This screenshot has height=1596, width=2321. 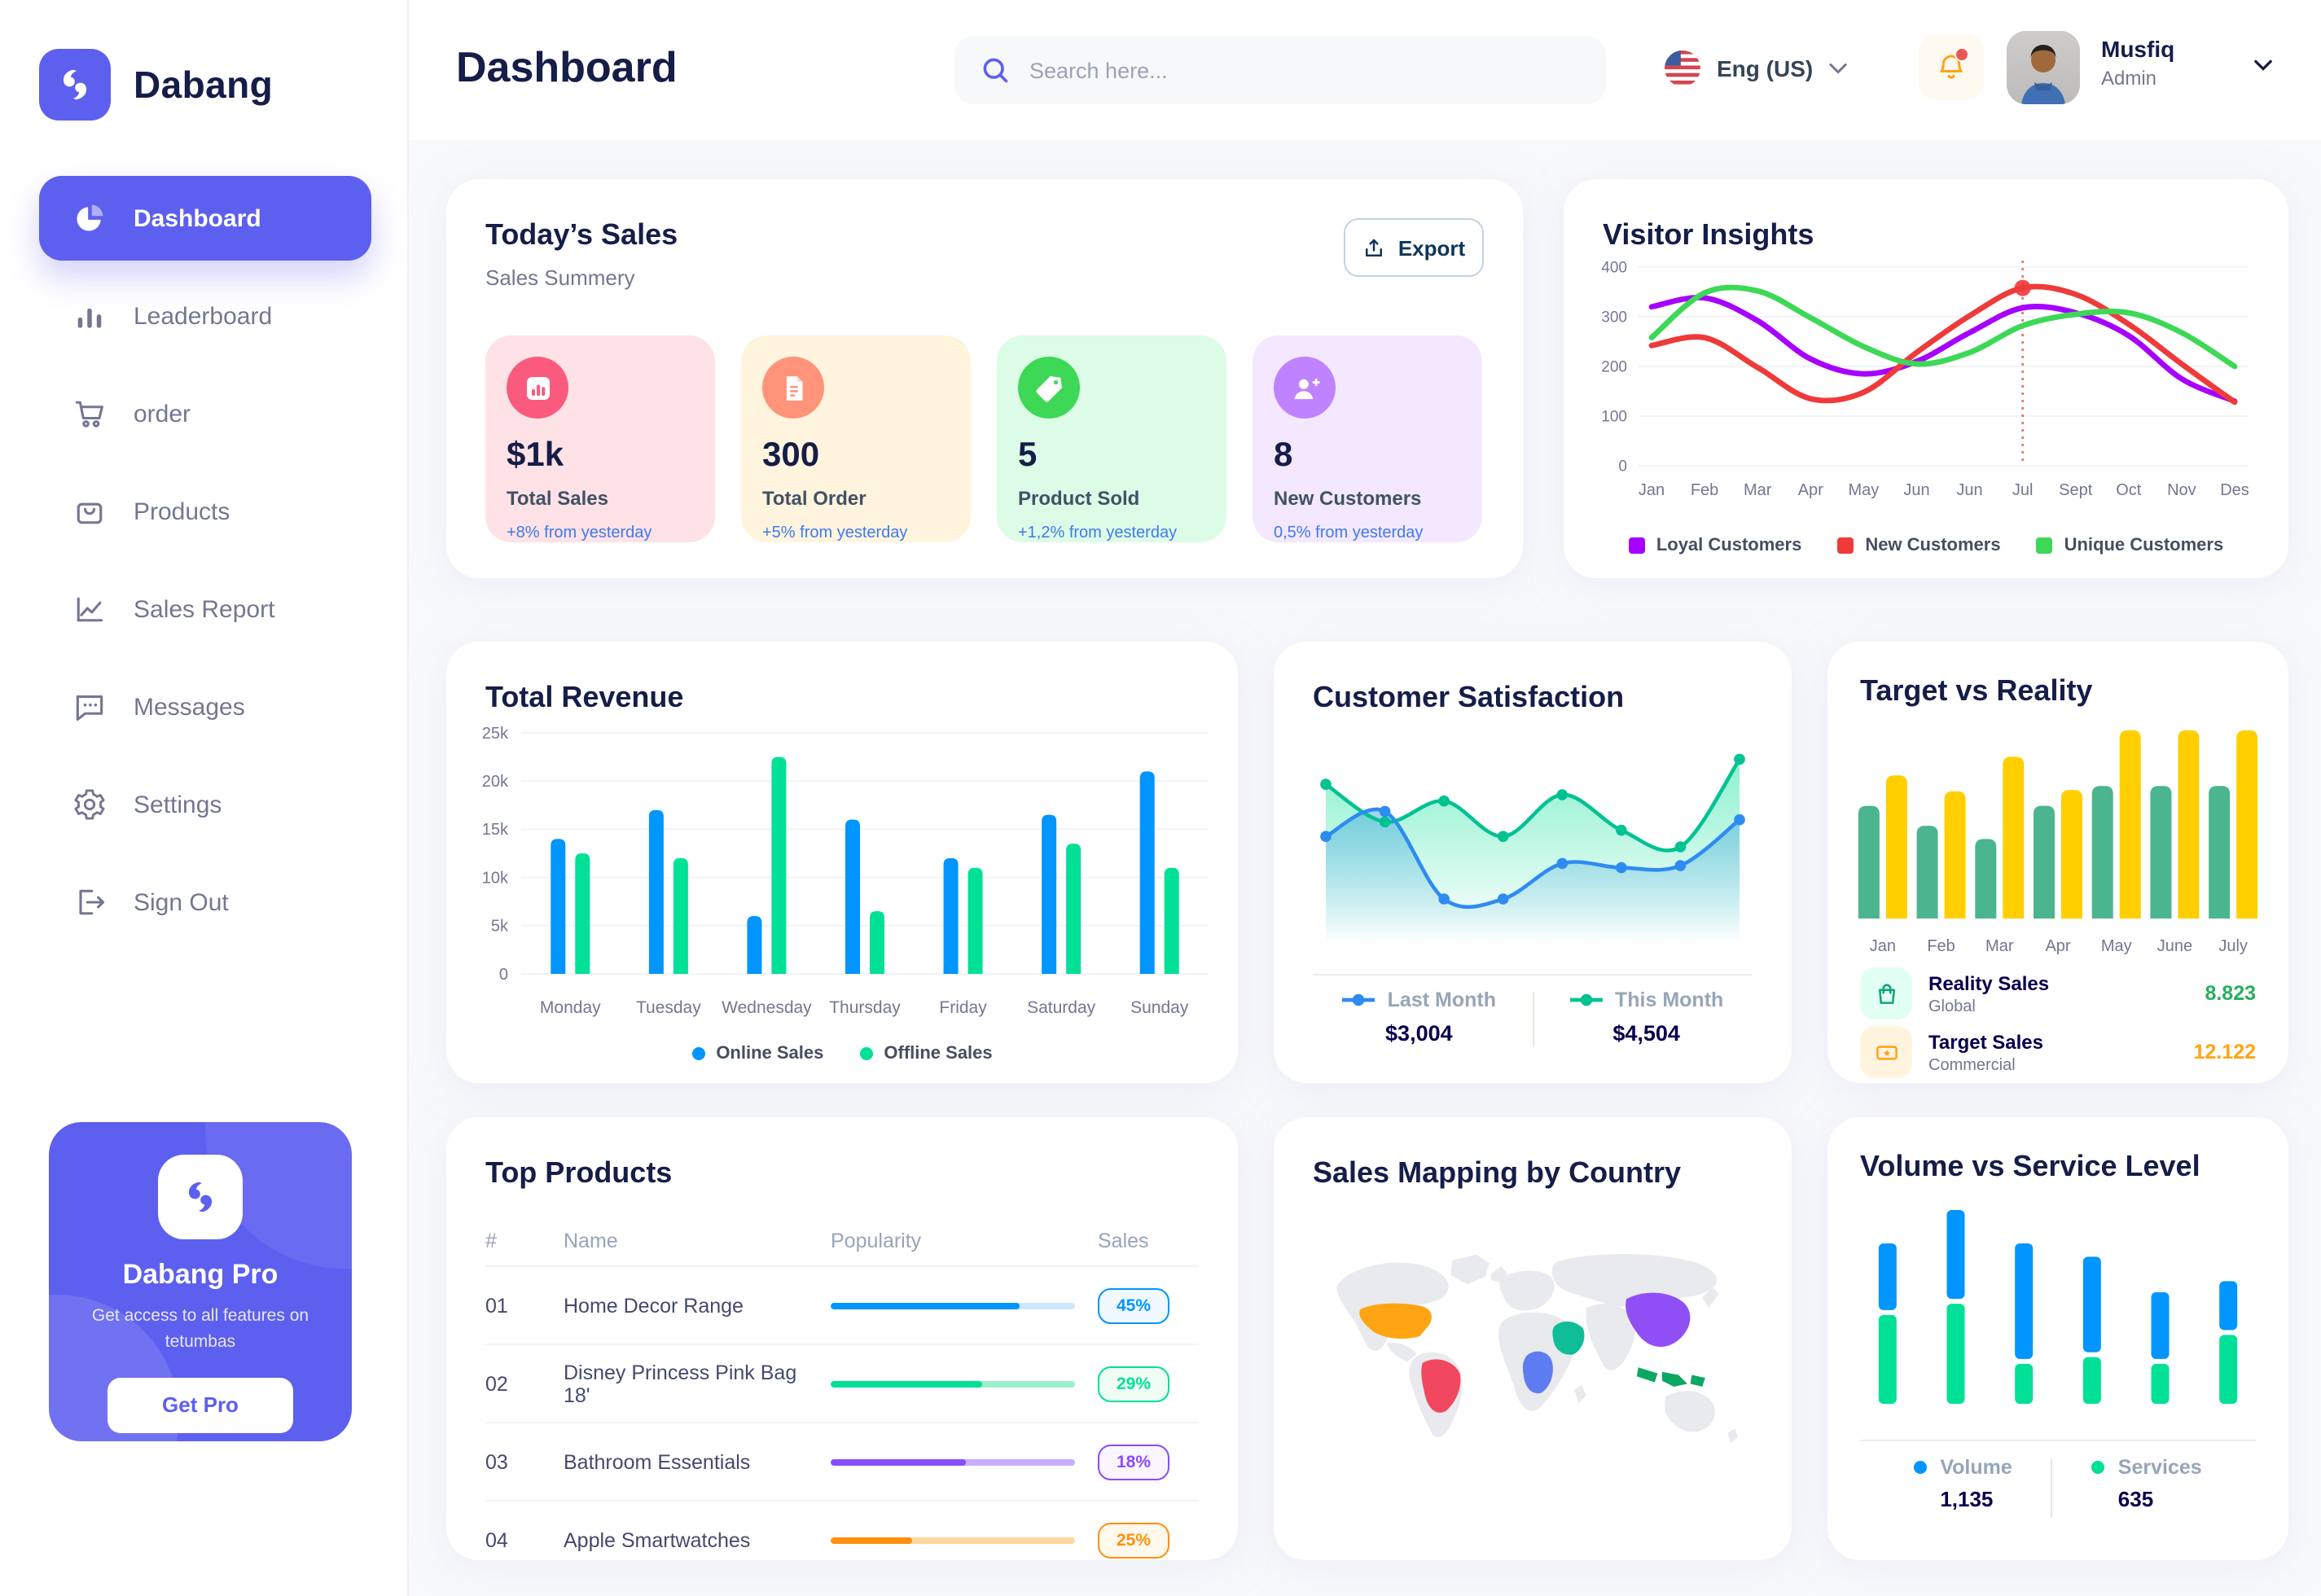 I want to click on sidebar-item-messages: Messages, so click(x=205, y=706).